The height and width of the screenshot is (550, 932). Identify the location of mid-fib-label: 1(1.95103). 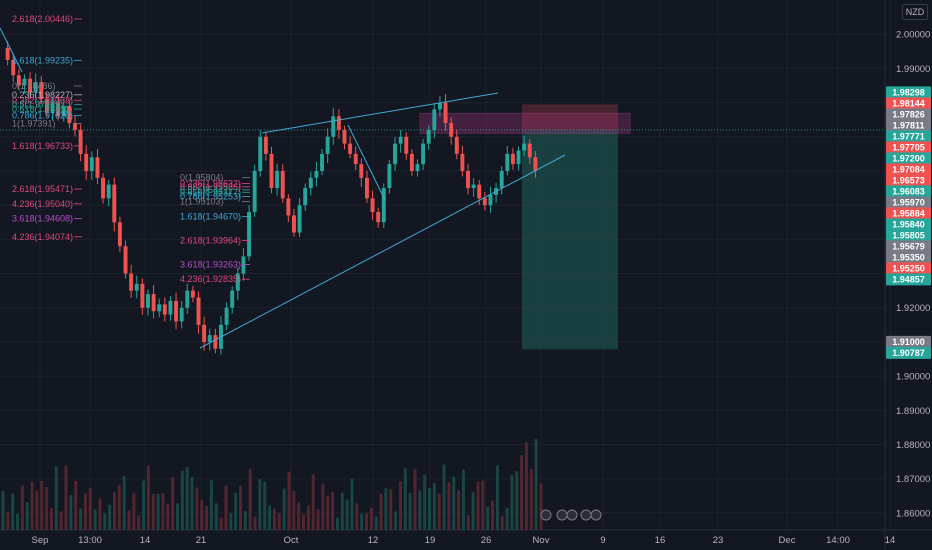
(202, 202).